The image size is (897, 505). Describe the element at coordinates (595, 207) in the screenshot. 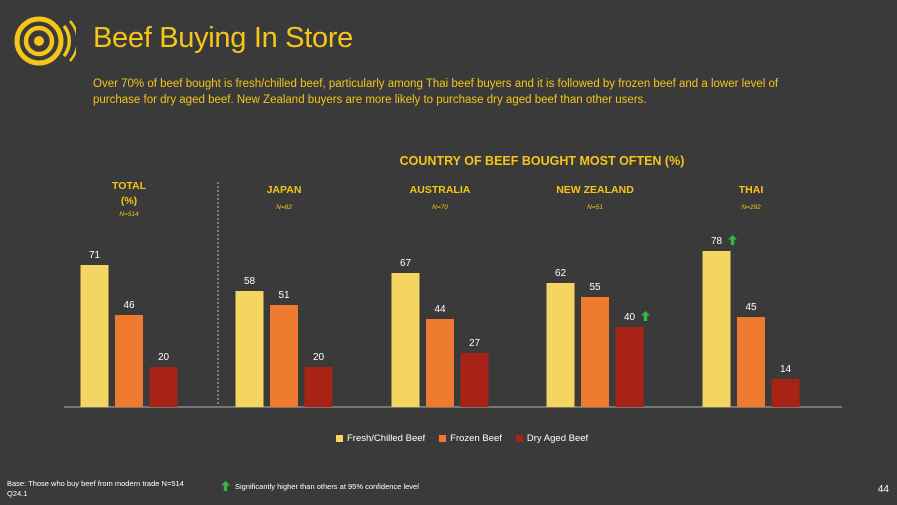

I see `group-base-size: N=51` at that location.